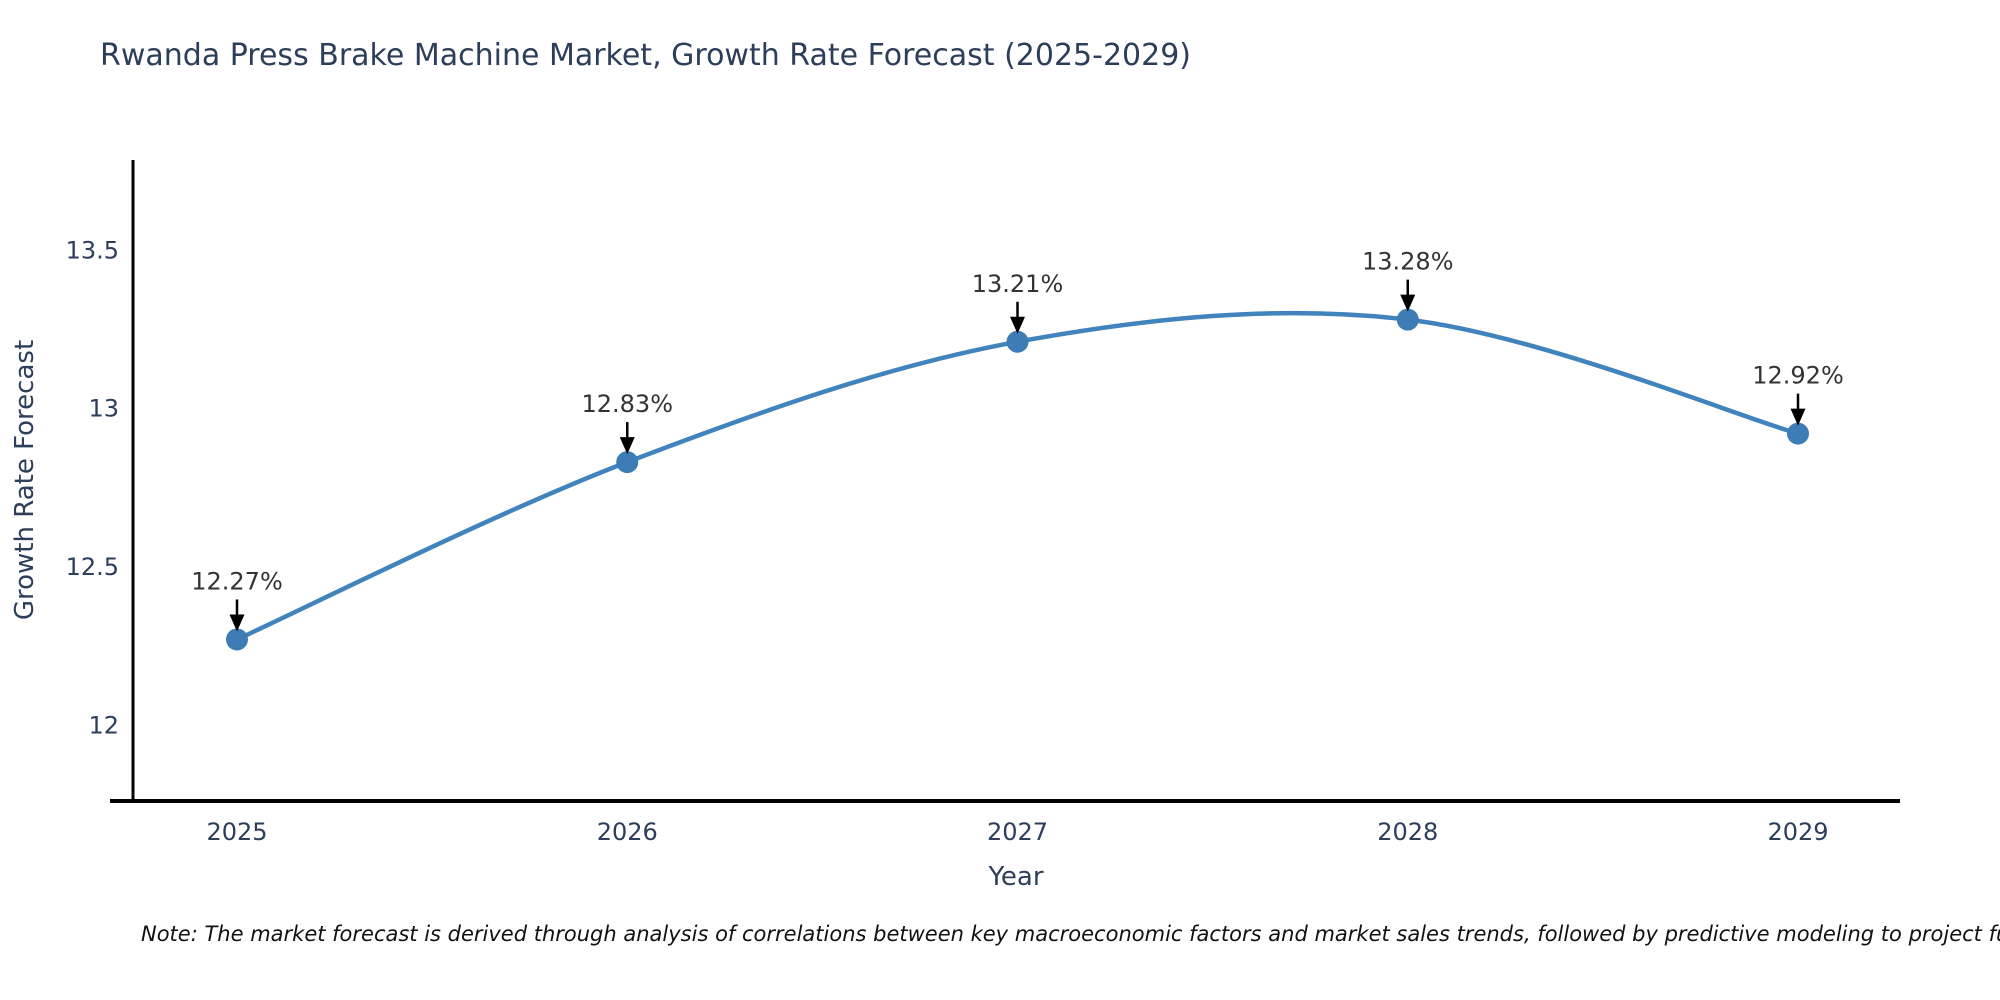  Describe the element at coordinates (1018, 284) in the screenshot. I see `data-point-label: 13.21%` at that location.